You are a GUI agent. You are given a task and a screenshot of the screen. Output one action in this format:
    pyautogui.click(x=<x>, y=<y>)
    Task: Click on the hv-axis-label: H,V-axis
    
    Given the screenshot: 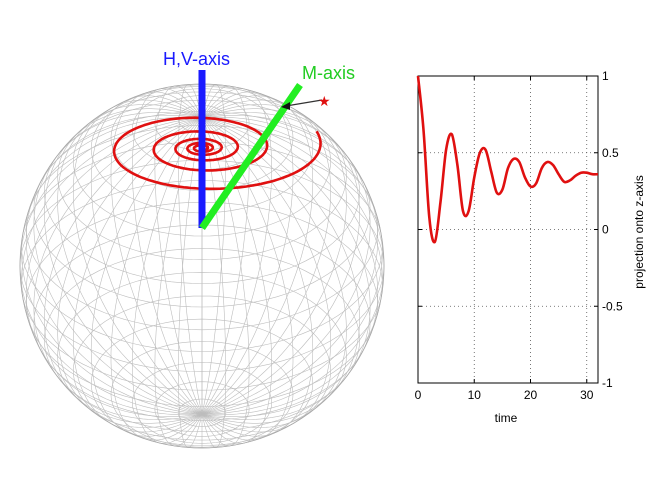 What is the action you would take?
    pyautogui.click(x=196, y=59)
    